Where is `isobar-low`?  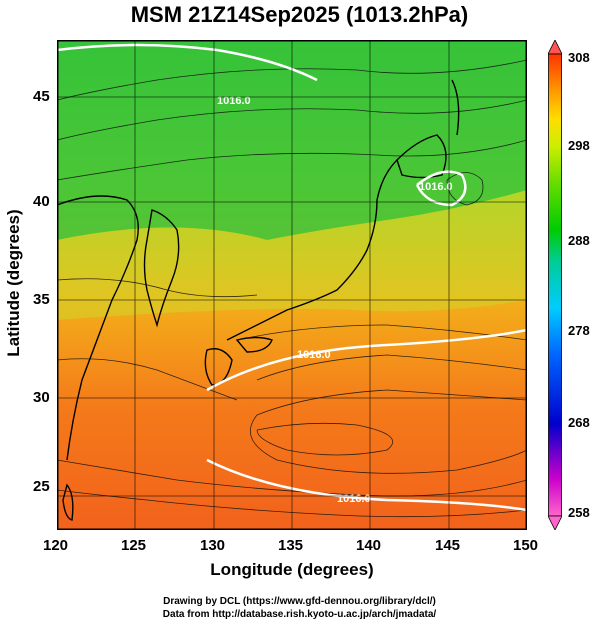
isobar-low is located at coordinates (441, 188).